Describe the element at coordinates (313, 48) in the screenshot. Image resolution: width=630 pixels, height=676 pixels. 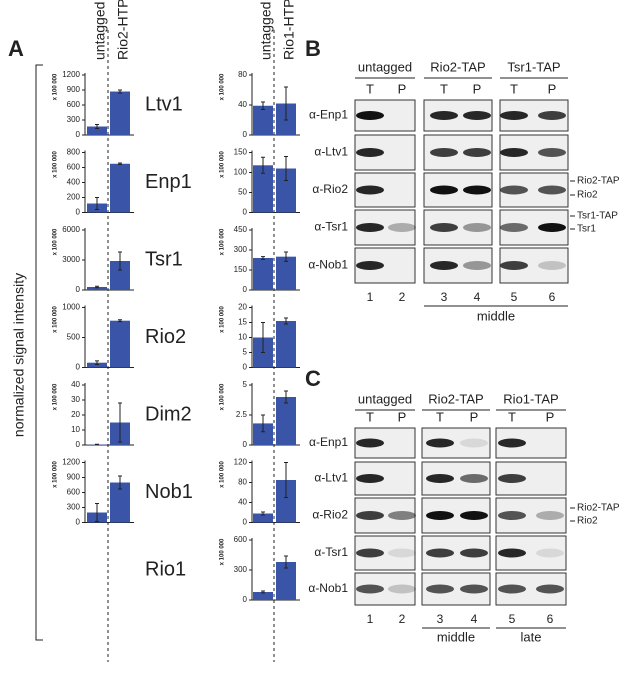
I see `panel-label: B` at that location.